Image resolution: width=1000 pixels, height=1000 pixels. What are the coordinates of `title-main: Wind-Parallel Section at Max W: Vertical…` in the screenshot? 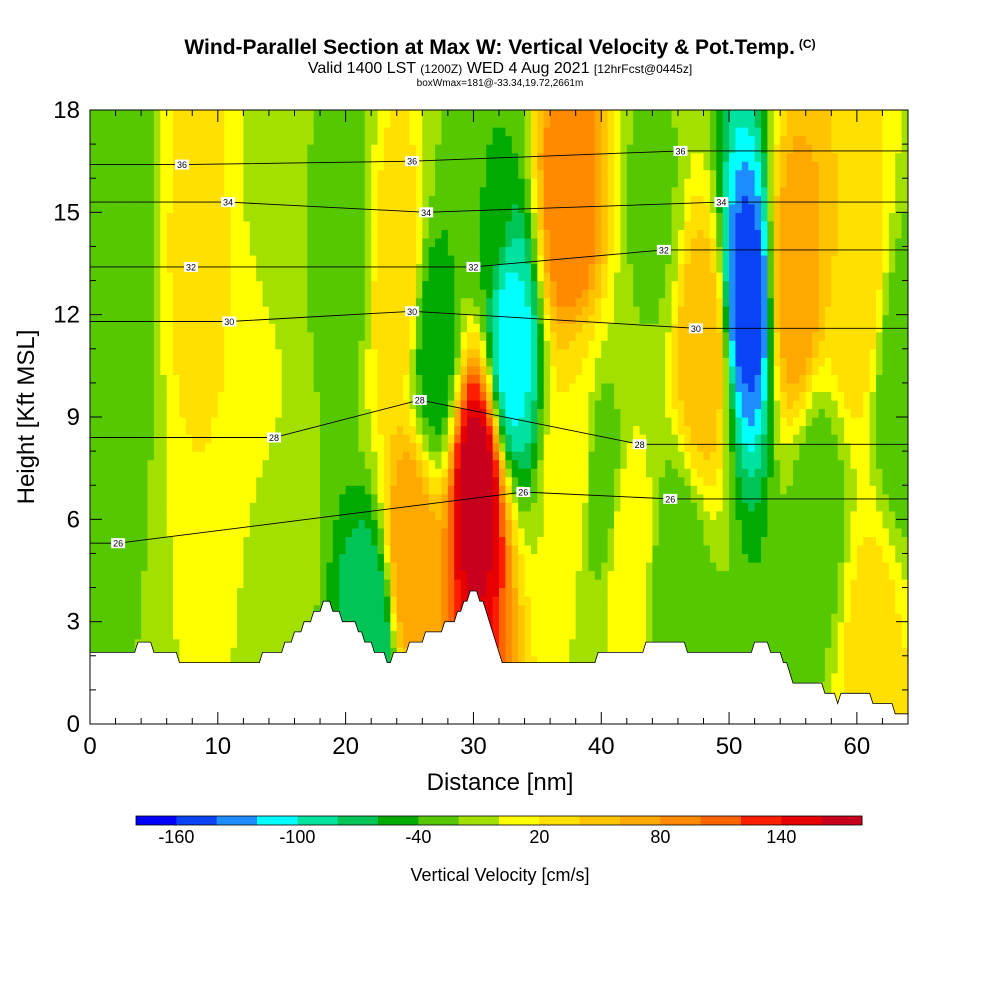 It's located at (489, 47).